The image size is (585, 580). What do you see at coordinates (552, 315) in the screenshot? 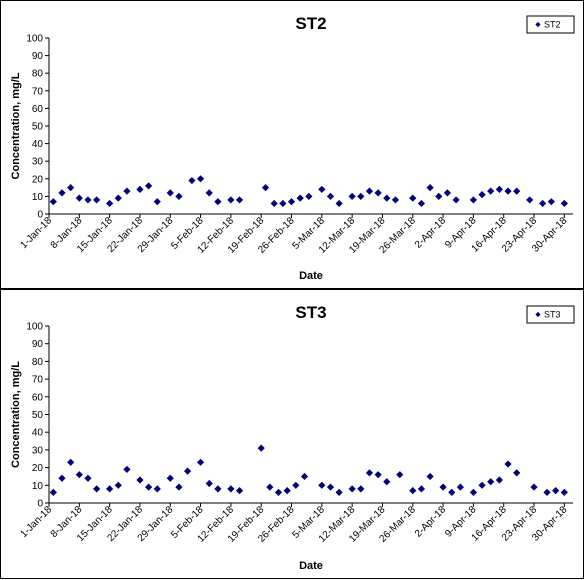
I see `legend-label: ST3` at bounding box center [552, 315].